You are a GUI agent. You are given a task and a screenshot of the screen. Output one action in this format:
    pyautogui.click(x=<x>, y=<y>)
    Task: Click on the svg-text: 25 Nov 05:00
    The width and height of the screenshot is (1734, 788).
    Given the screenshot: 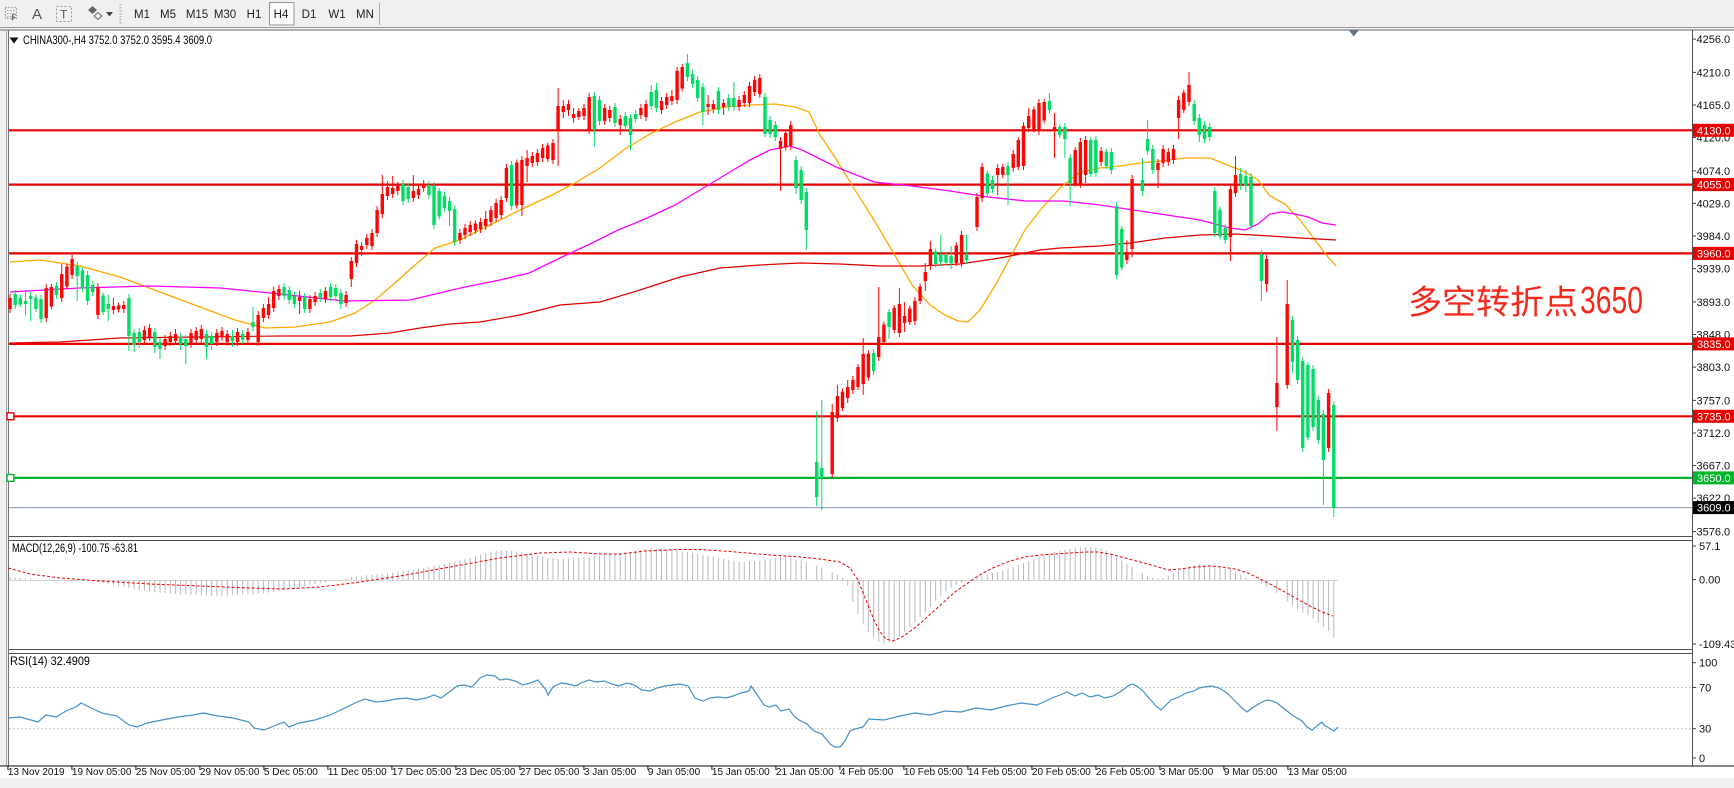 What is the action you would take?
    pyautogui.click(x=166, y=772)
    